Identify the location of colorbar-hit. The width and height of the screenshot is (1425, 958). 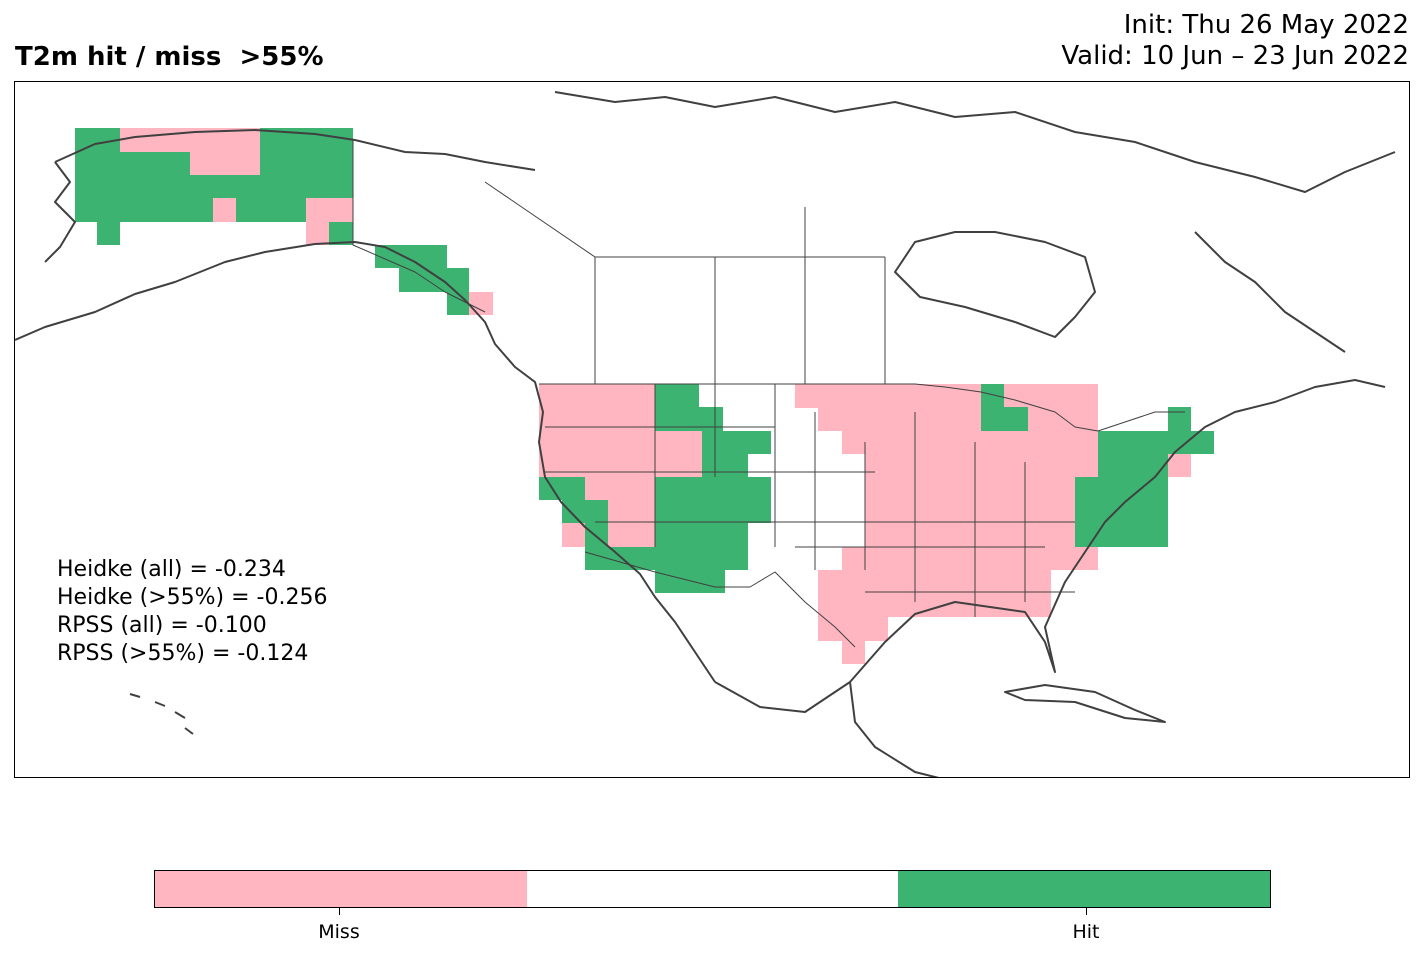
(1084, 889).